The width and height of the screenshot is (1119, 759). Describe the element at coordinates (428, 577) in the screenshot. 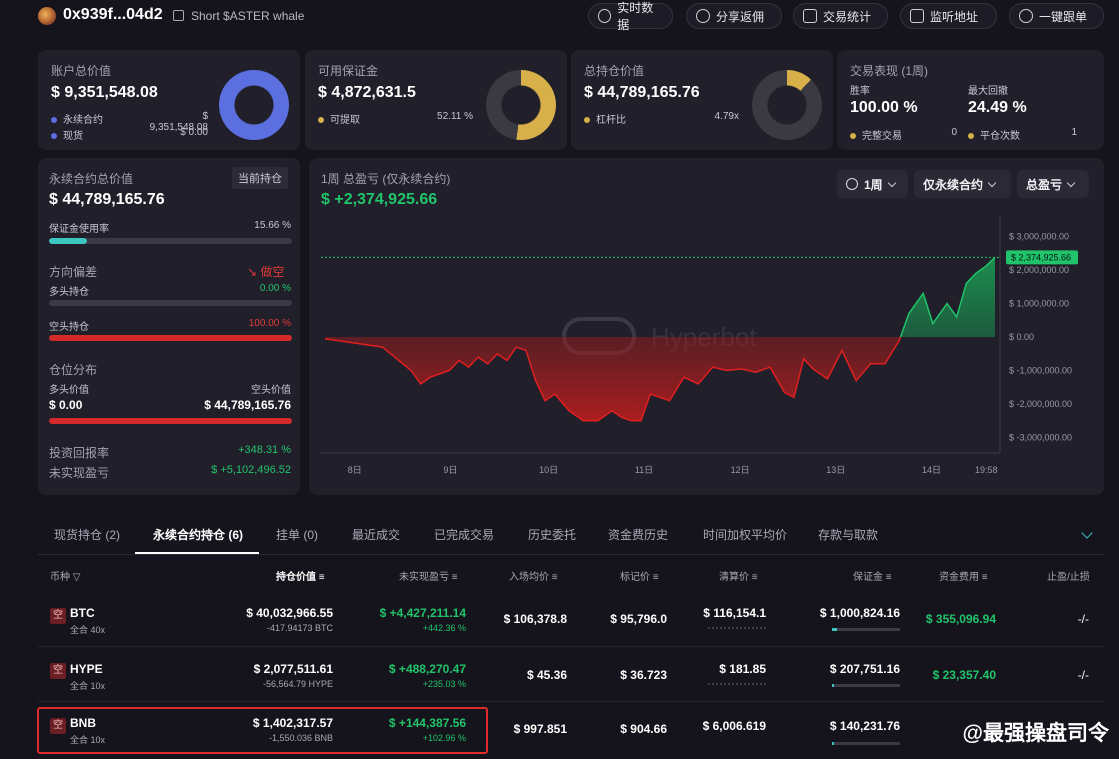

I see `col-upnl: 未实现盈亏 ≡` at that location.